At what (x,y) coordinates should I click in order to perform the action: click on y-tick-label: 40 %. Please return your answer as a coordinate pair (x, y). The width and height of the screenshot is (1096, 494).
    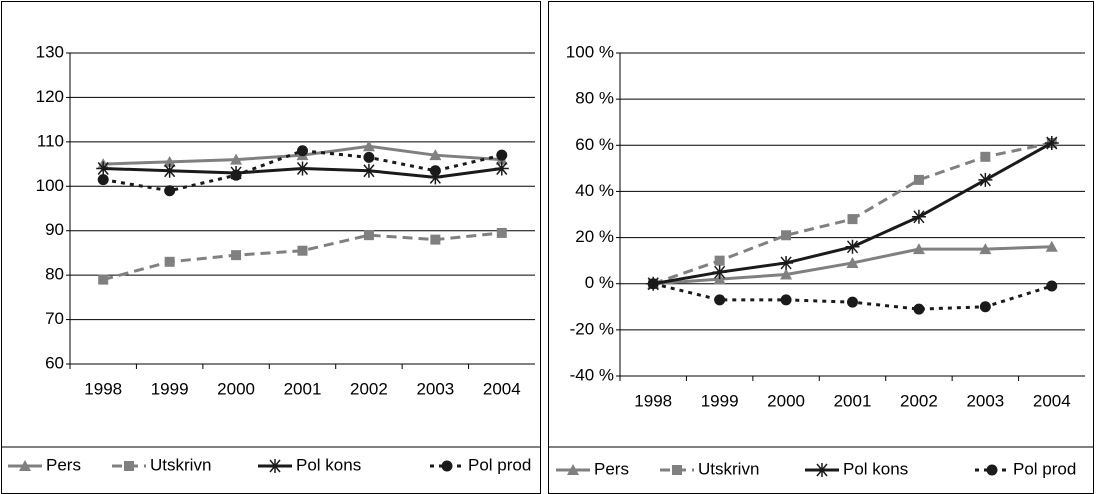
    Looking at the image, I should click on (594, 190).